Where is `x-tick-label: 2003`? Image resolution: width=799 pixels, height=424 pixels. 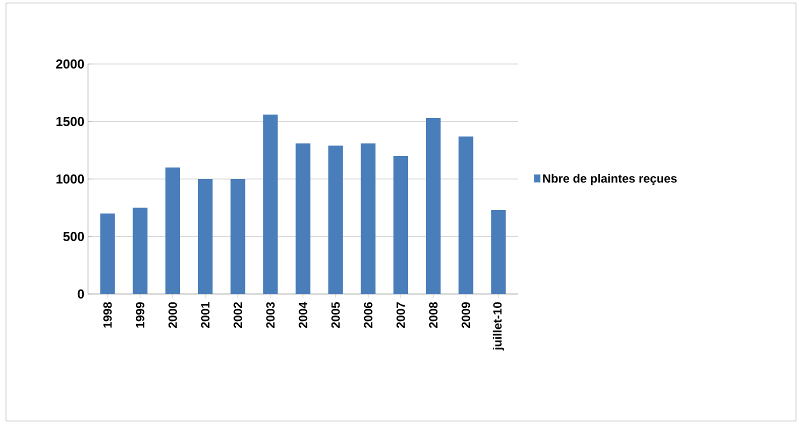
x-tick-label: 2003 is located at coordinates (270, 315).